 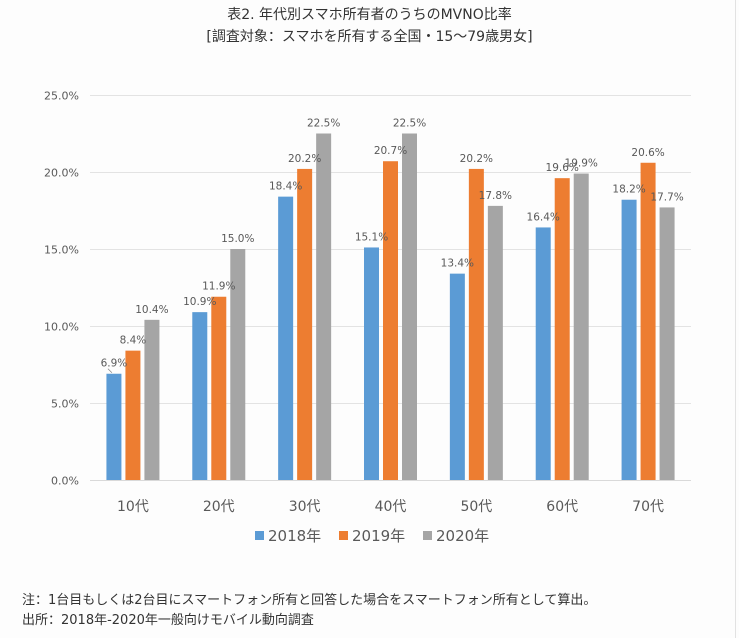 What do you see at coordinates (305, 324) in the screenshot?
I see `bar-2019年-30代` at bounding box center [305, 324].